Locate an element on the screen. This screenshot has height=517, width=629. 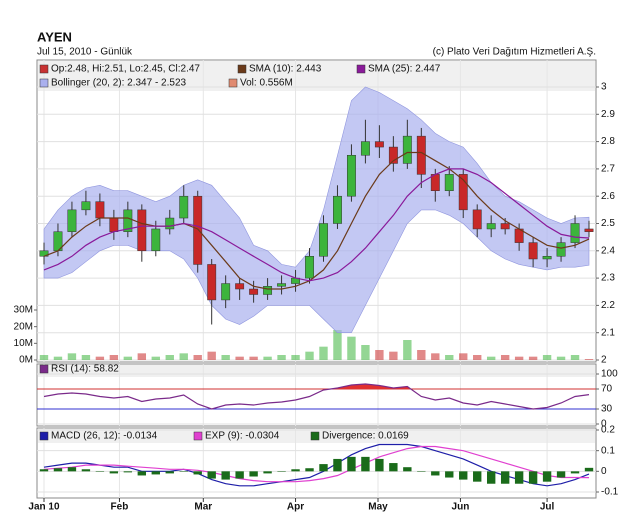
chart-title: AYEN is located at coordinates (54, 36).